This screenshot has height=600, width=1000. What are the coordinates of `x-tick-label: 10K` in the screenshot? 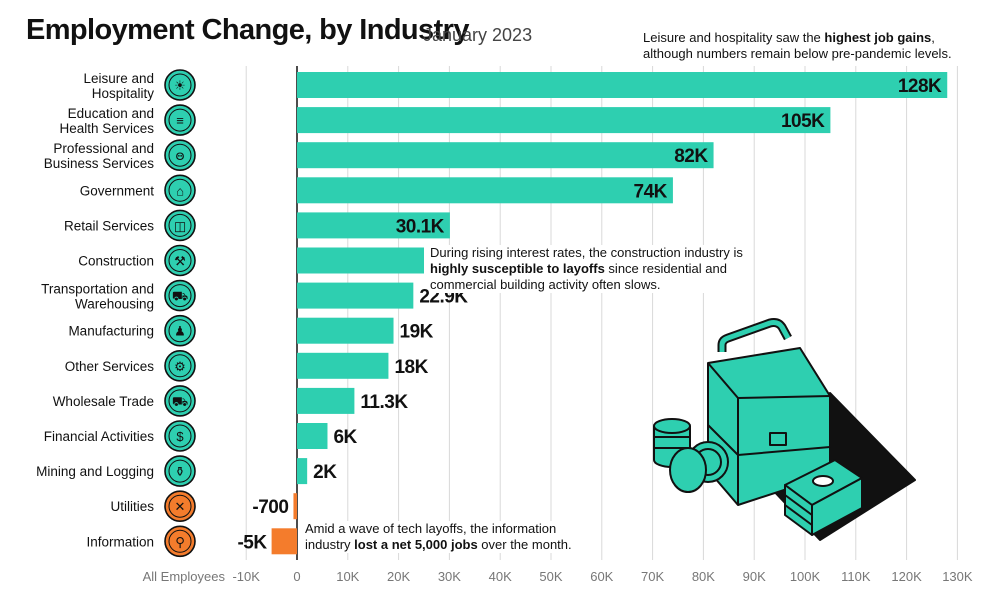 It's located at (347, 576).